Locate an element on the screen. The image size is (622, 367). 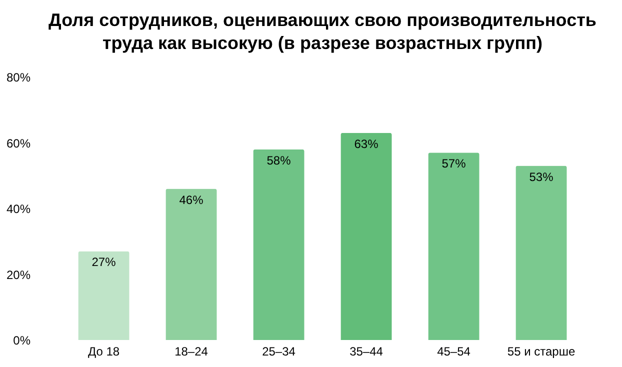
x-tick-label: 25–34 is located at coordinates (279, 351).